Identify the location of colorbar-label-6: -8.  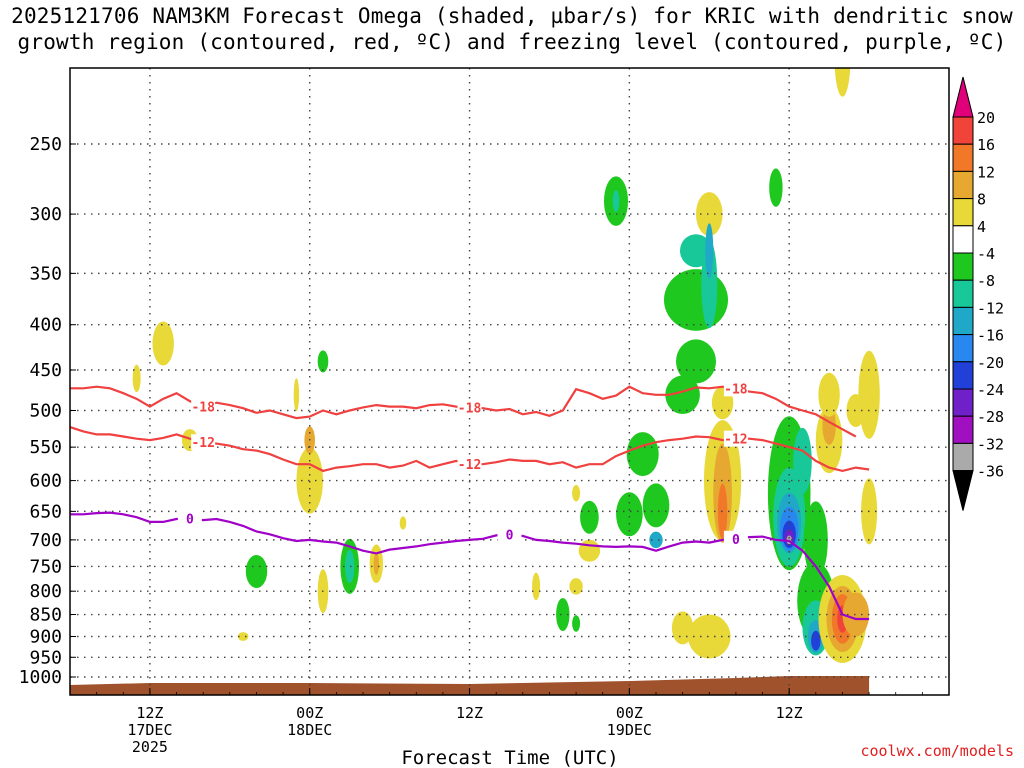
(986, 281).